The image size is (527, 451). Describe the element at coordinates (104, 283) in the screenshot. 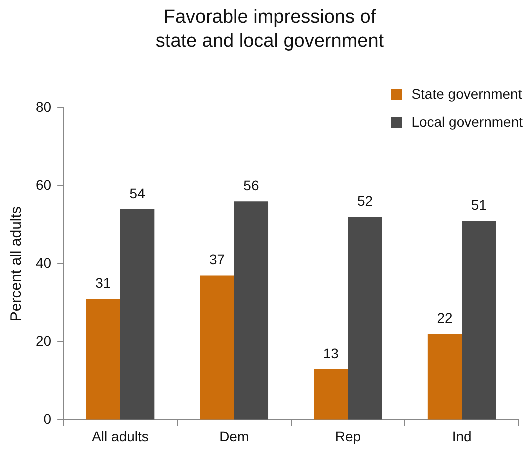

I see `data-label: 31` at that location.